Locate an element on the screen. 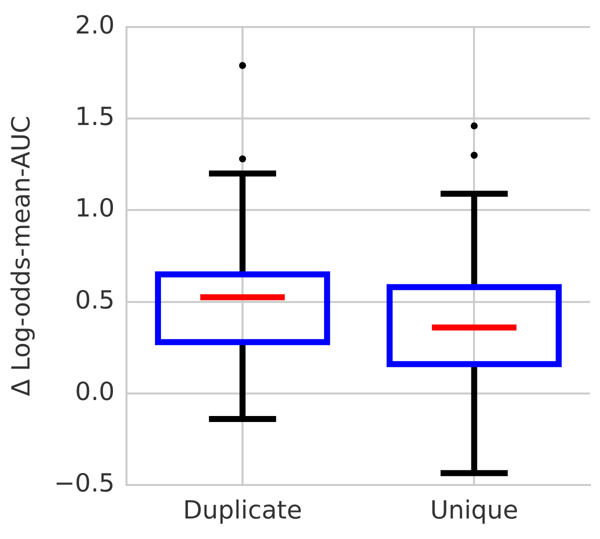  y-tick-label: 0.0 is located at coordinates (94, 391).